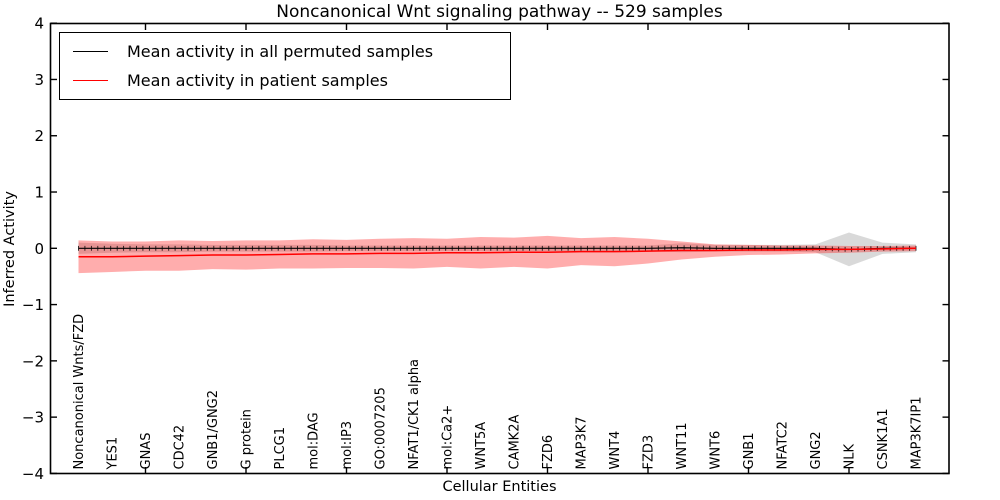 Image resolution: width=1000 pixels, height=500 pixels. Describe the element at coordinates (113, 454) in the screenshot. I see `x-category-label: YES1` at that location.